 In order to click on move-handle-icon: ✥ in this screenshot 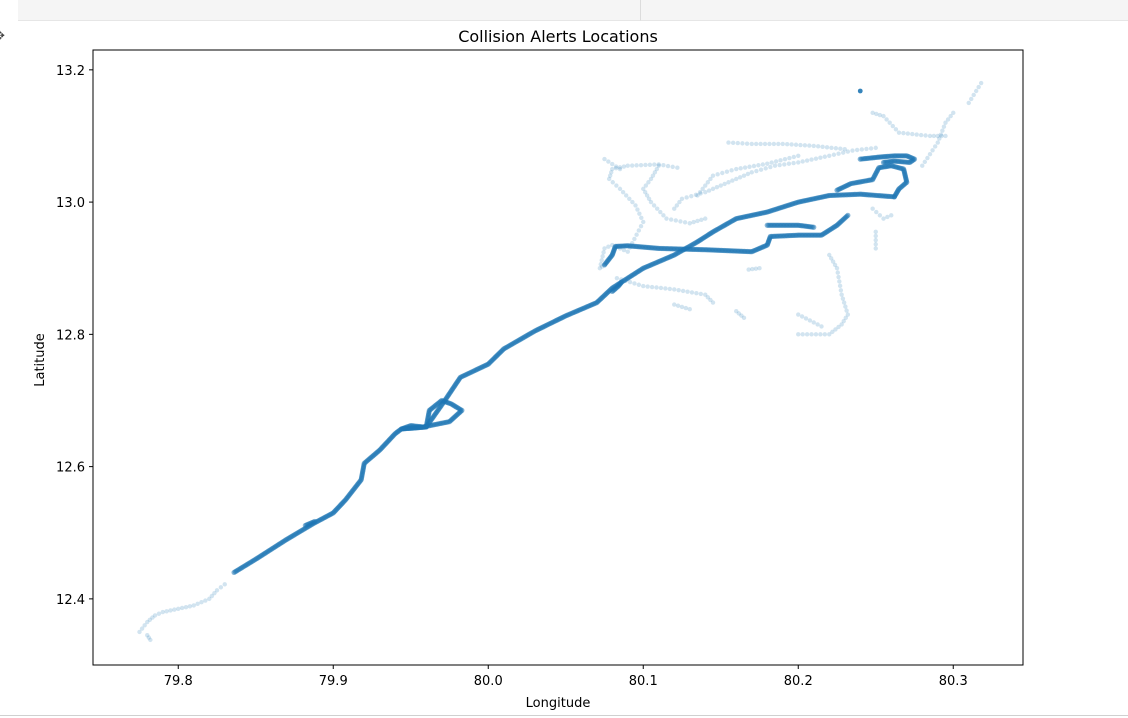, I will do `click(4, 37)`.